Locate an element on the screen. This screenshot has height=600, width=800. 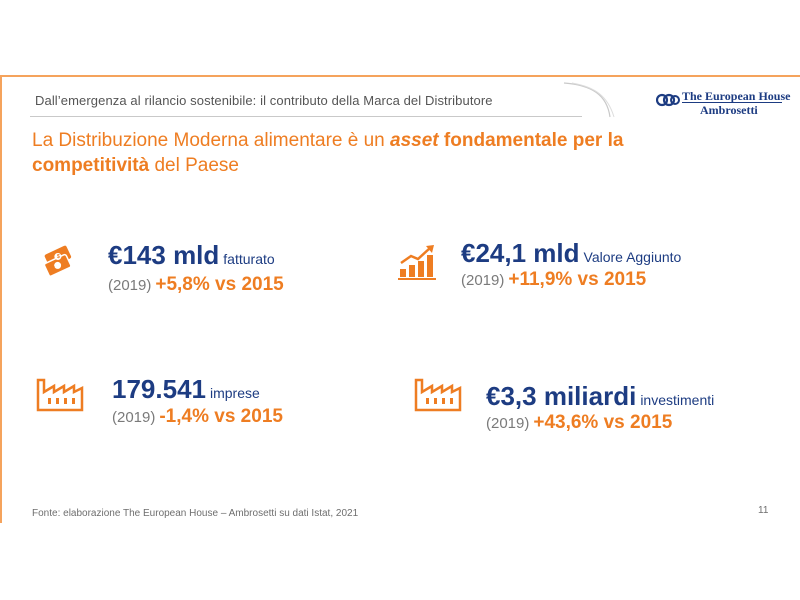
kpi-unit: imprese is located at coordinates (234, 393).